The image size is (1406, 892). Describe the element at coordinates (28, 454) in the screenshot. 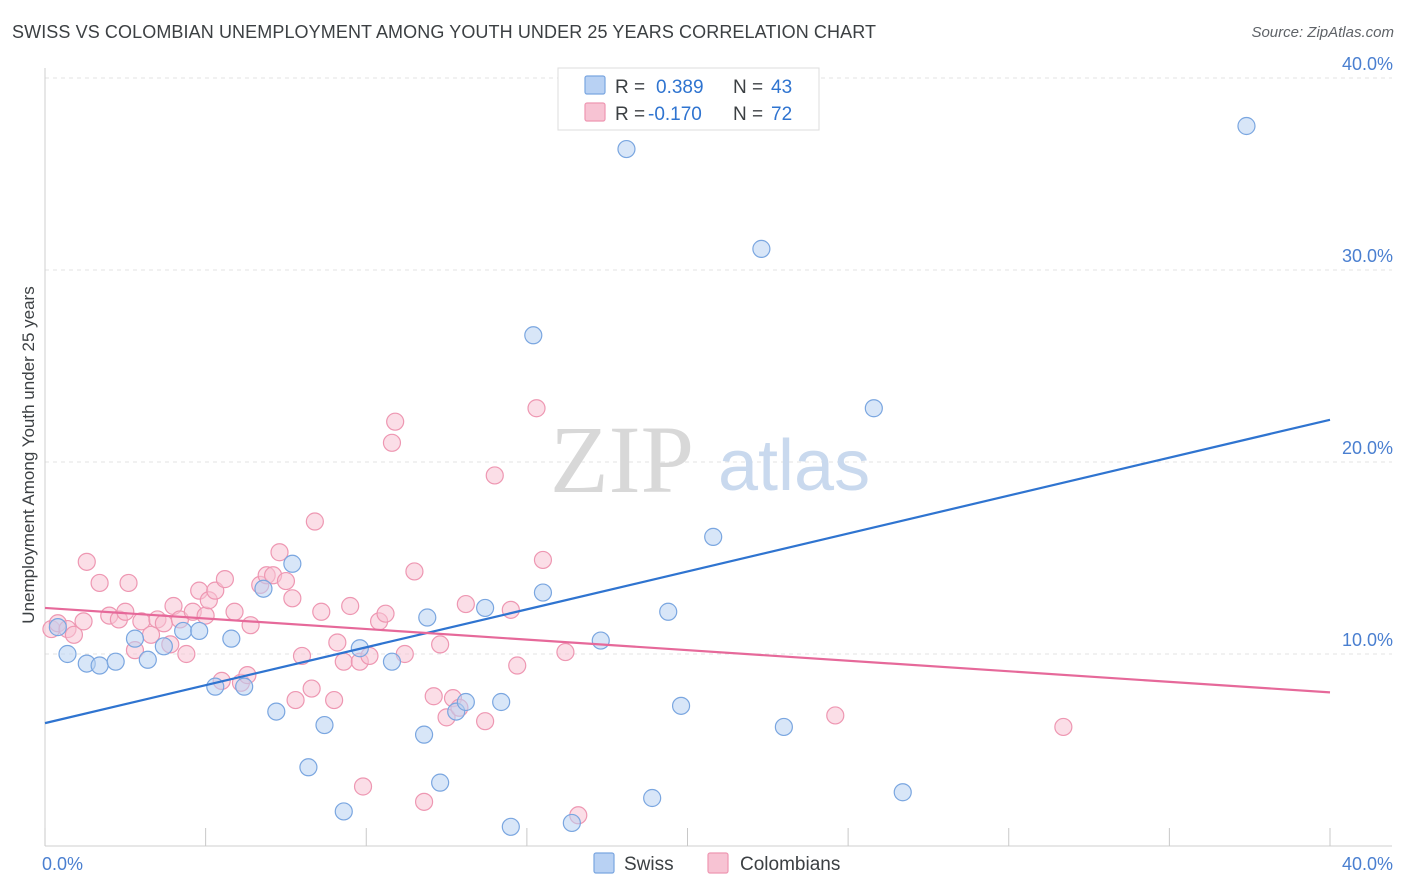

I see `y-axis-label: Unemployment Among Youth under 25 years` at that location.